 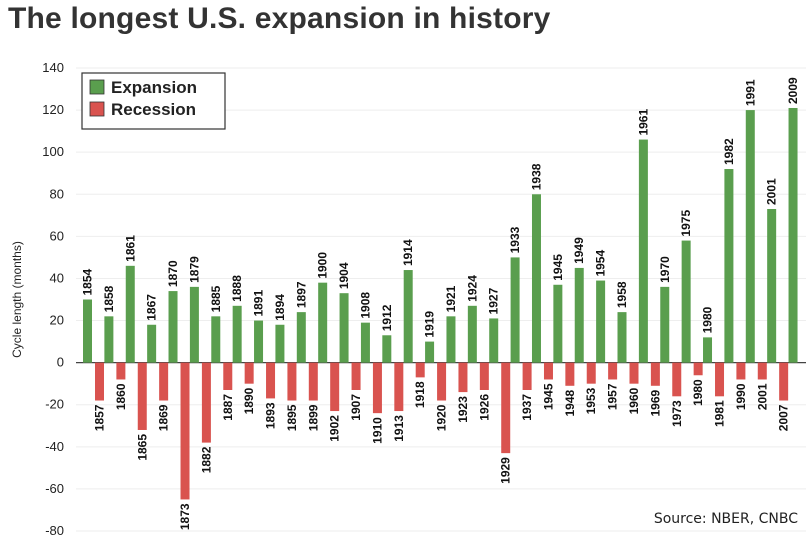 I want to click on expansion-bar-label: 1949, so click(x=579, y=250).